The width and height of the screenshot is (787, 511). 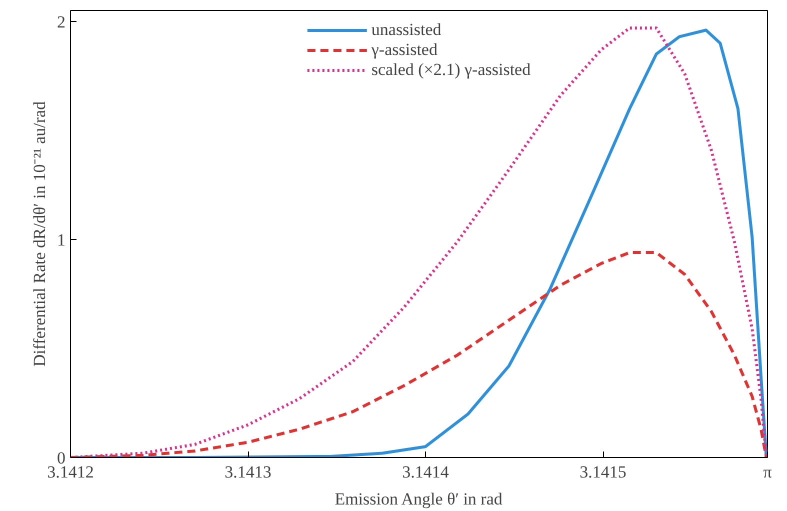 What do you see at coordinates (426, 472) in the screenshot?
I see `x-tick-label: 3.1414` at bounding box center [426, 472].